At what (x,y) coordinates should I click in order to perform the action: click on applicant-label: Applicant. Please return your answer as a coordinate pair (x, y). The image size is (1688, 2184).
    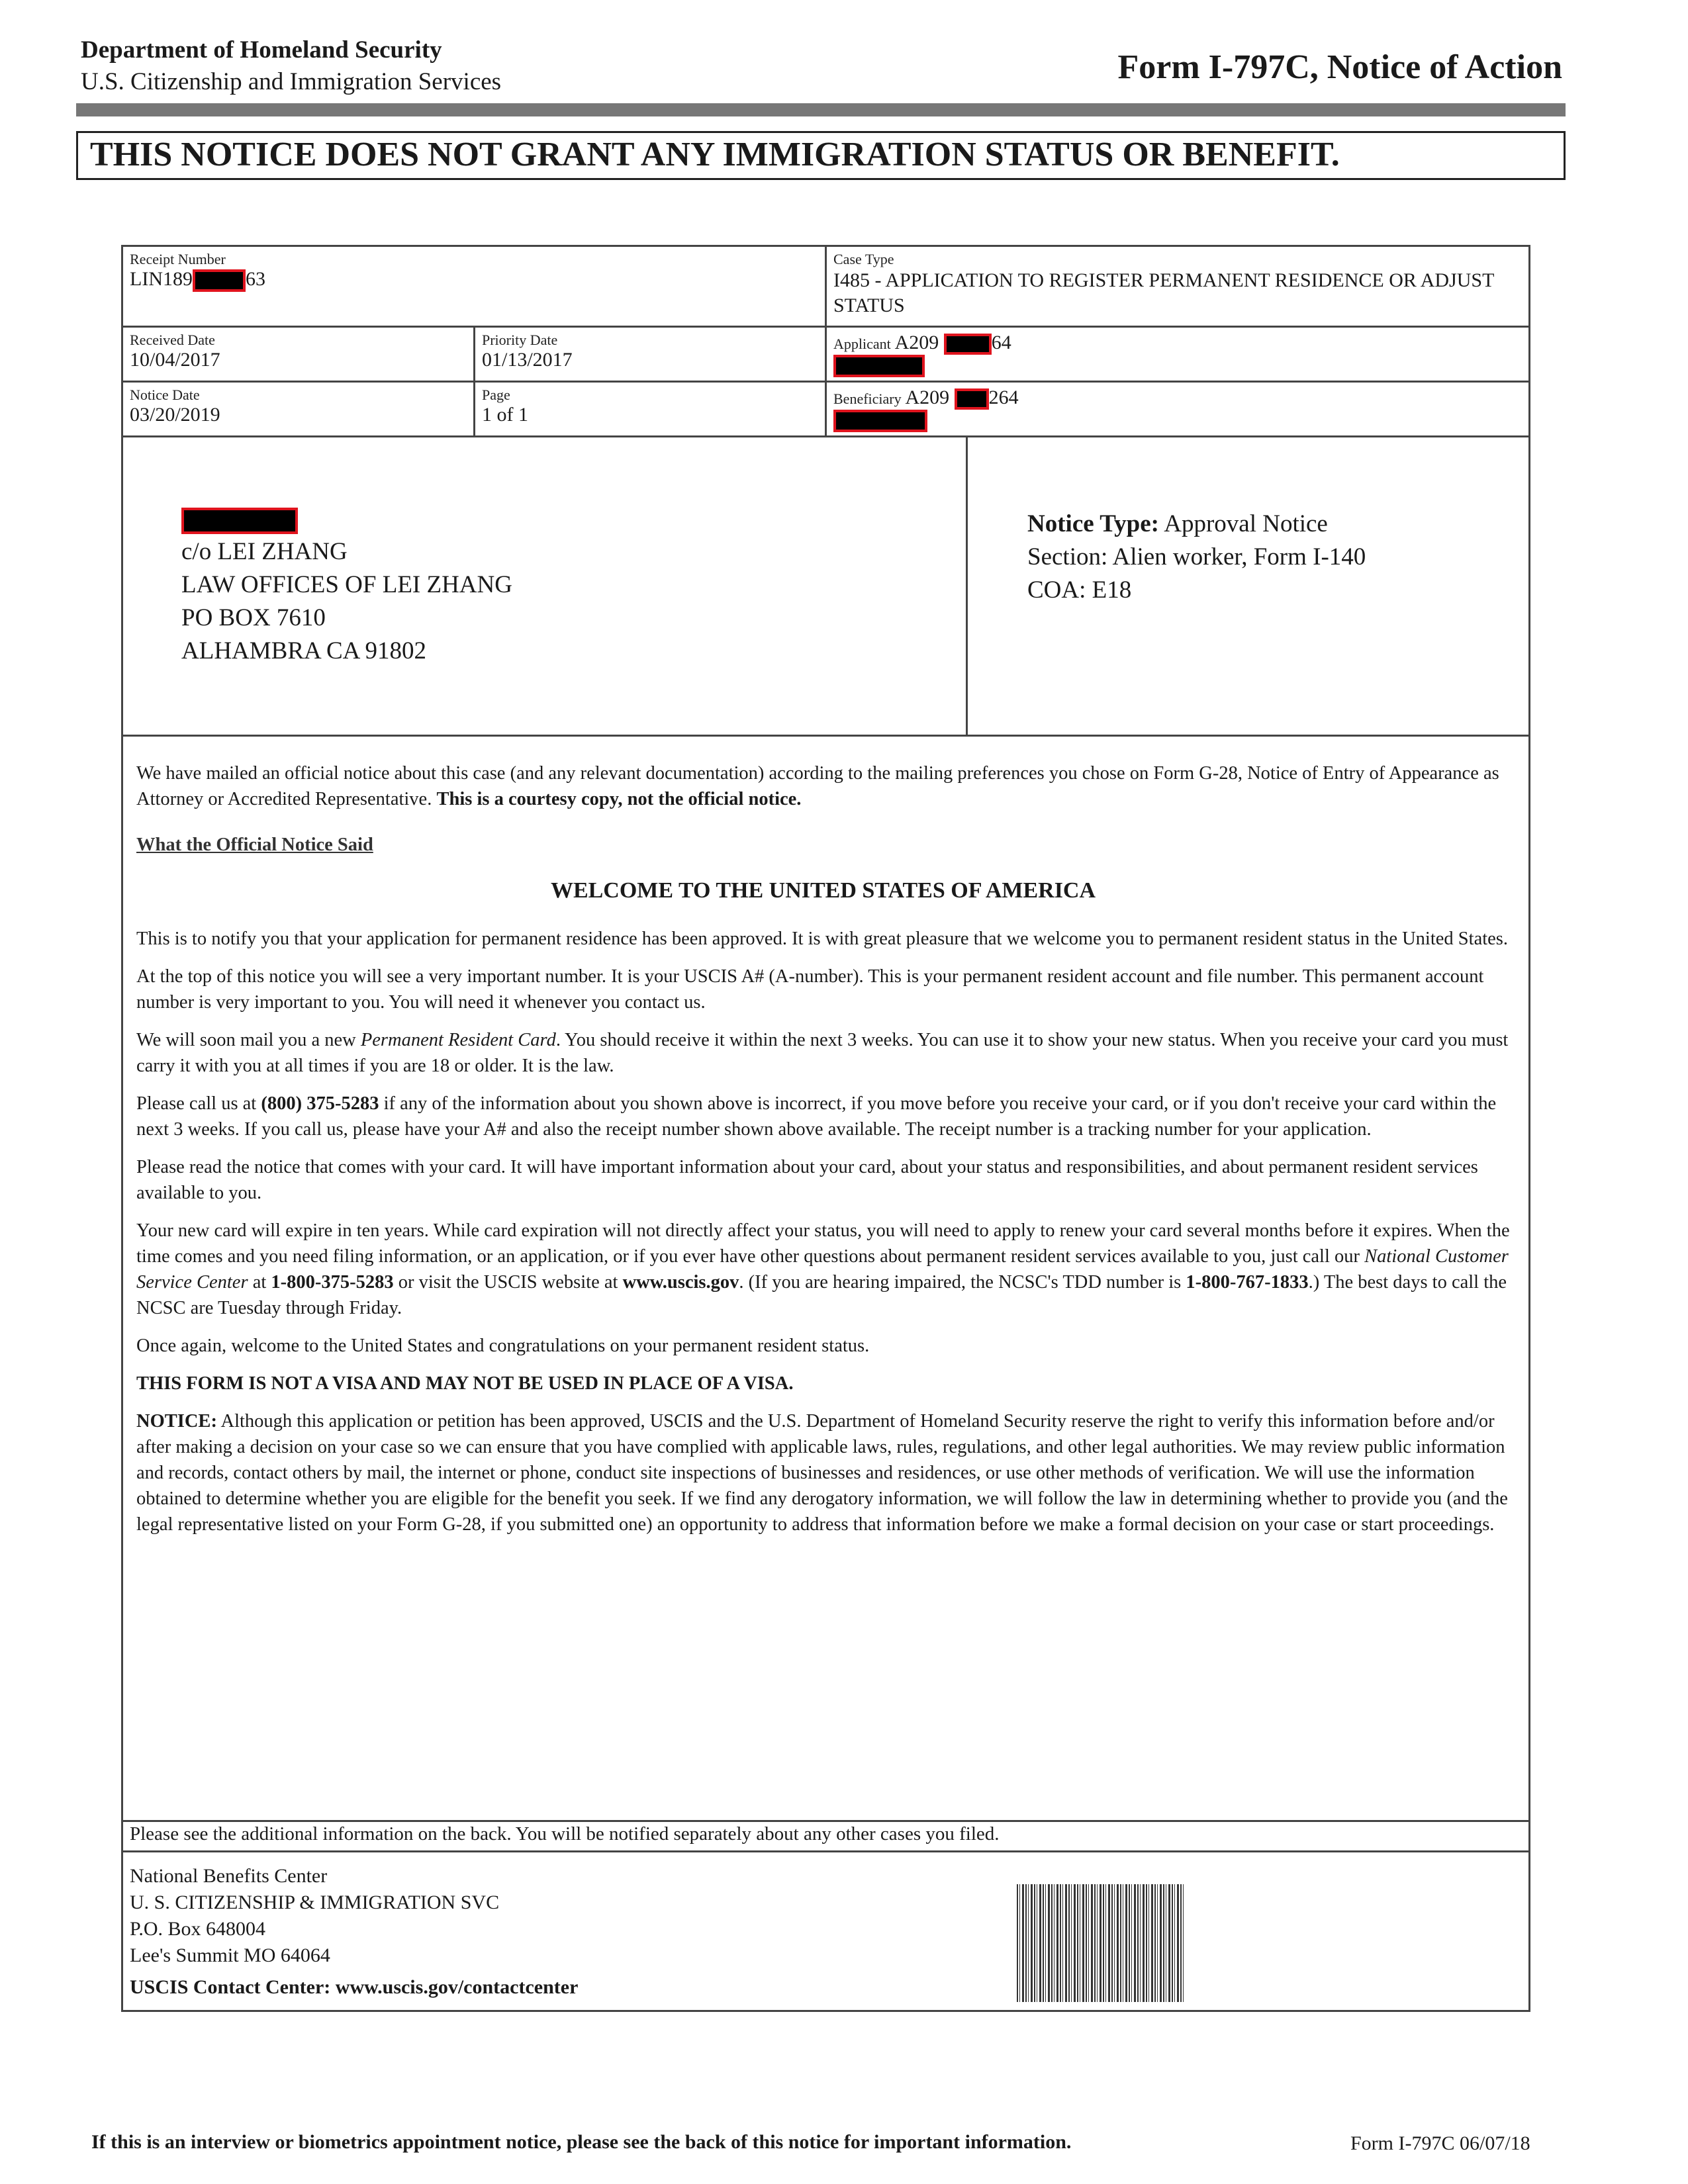
    Looking at the image, I should click on (862, 344).